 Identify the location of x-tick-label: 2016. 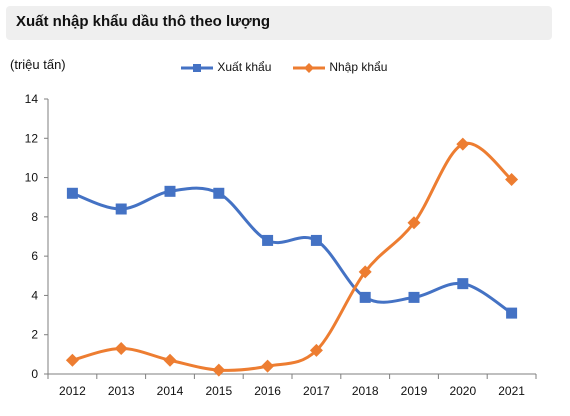
(267, 391).